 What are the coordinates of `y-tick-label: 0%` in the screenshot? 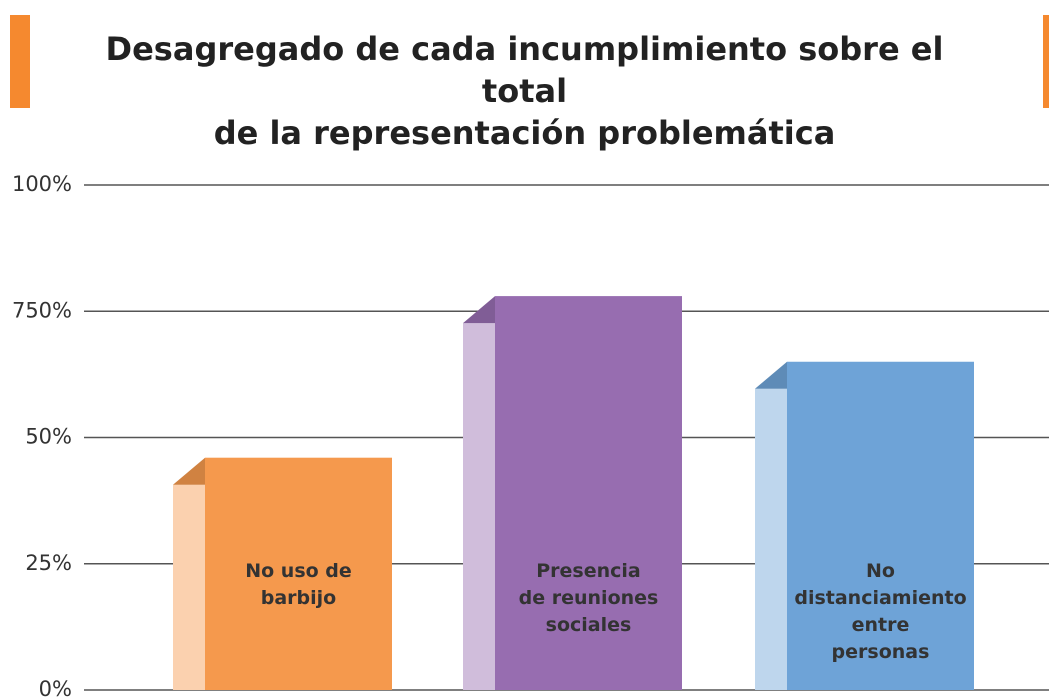 It's located at (55, 687).